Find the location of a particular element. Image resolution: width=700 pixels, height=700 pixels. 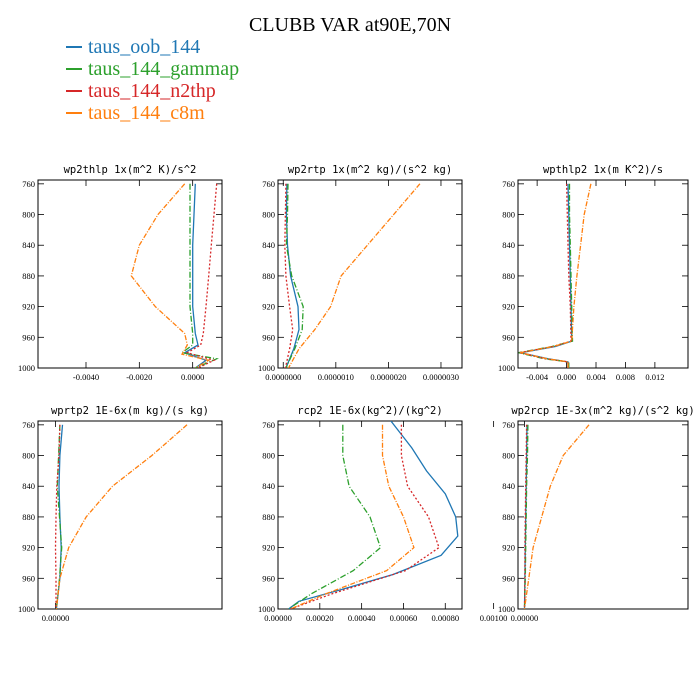

legend-label: taus_144_c8m is located at coordinates (146, 112).